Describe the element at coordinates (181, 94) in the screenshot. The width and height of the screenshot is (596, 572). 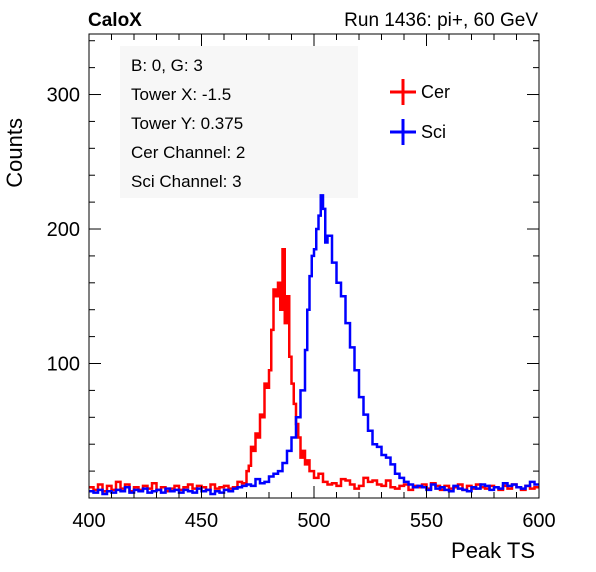
I see `info-line-tower-x: Tower X: -1.5` at that location.